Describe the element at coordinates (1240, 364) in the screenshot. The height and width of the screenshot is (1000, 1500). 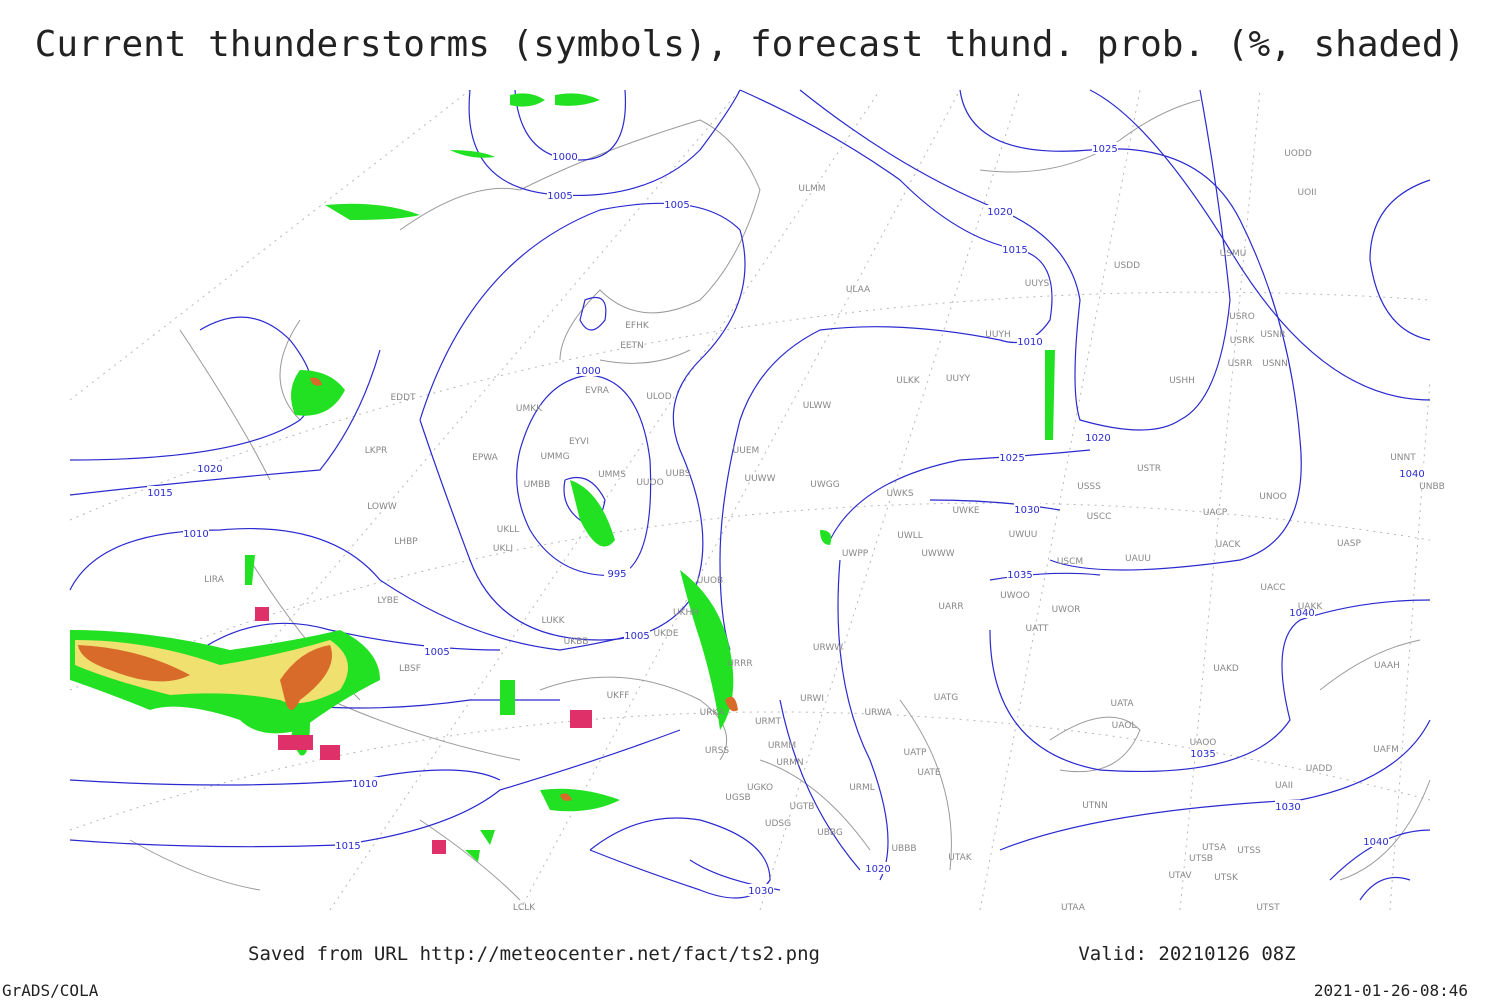
I see `station-label: USRR` at that location.